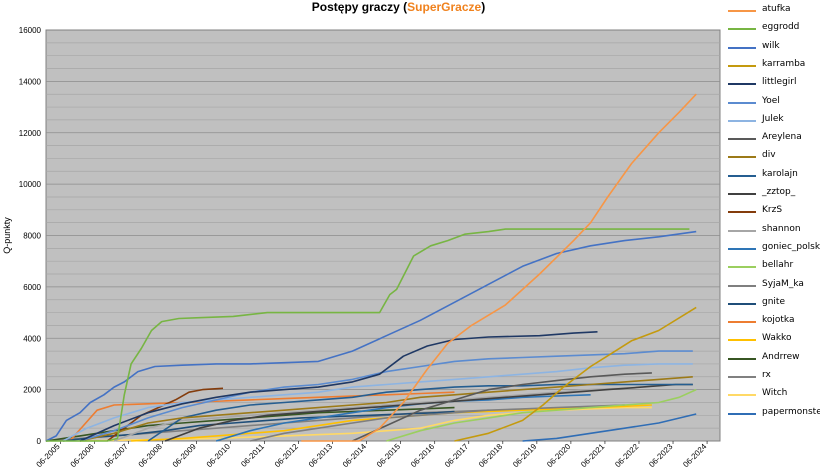 This screenshot has height=472, width=820. I want to click on legend-item: bellahr, so click(774, 267).